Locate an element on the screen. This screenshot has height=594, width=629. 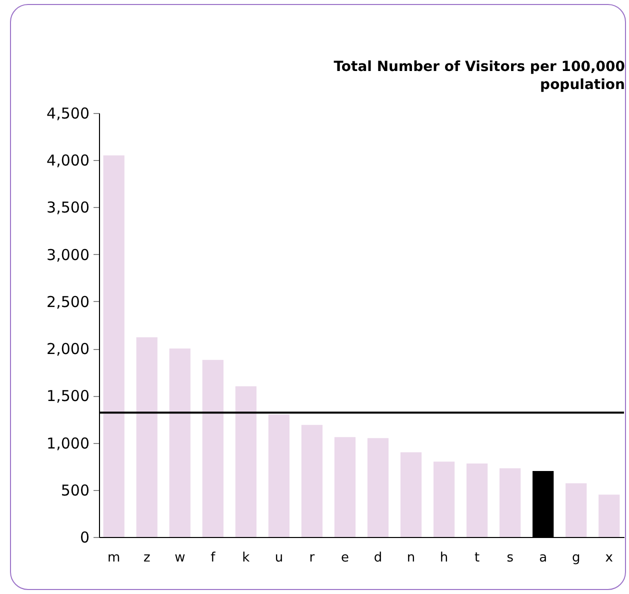
x-tick-label: w is located at coordinates (180, 558).